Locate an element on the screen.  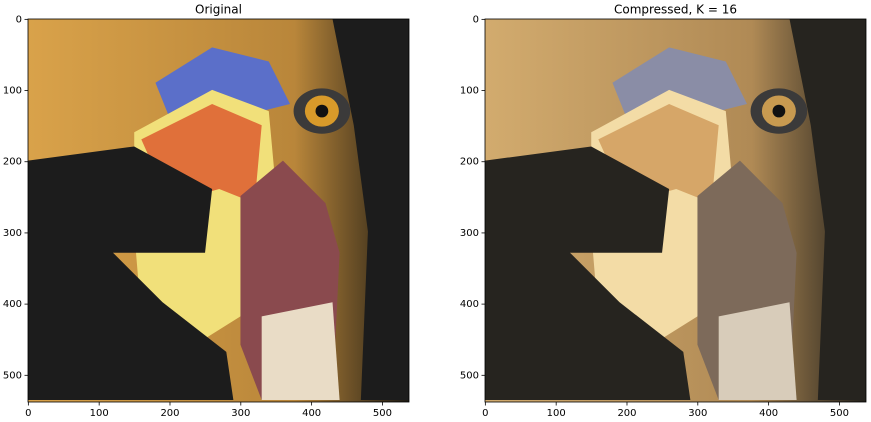
chart-title: Compressed, K = 16 is located at coordinates (675, 10).